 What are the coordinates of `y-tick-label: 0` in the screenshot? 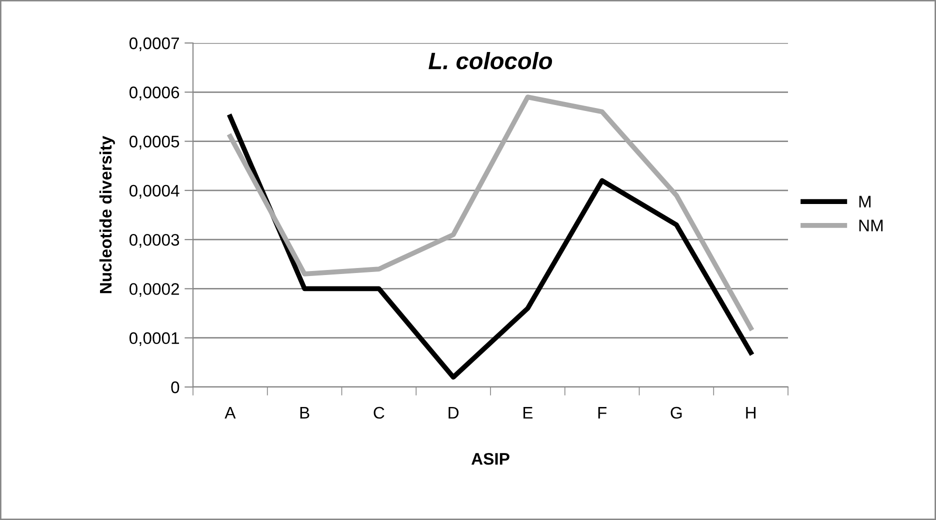 It's located at (175, 387).